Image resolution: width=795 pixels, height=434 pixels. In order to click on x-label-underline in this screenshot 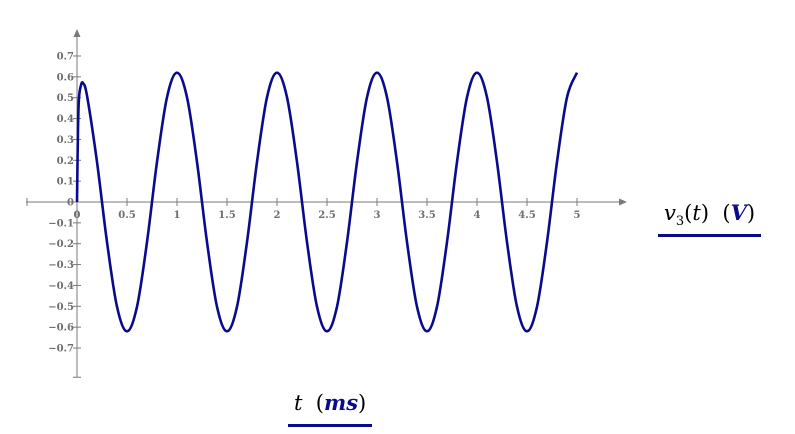, I will do `click(330, 425)`.